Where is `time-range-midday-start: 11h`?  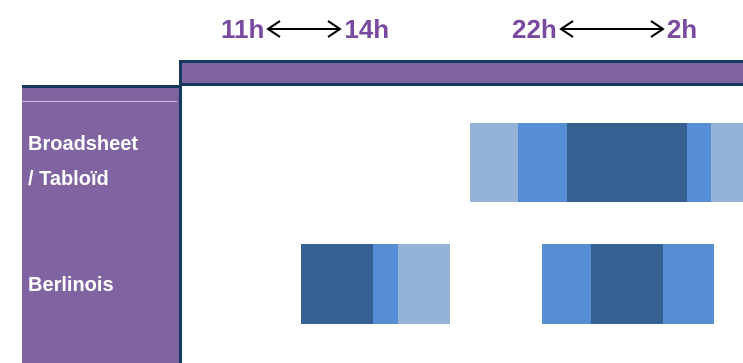
time-range-midday-start: 11h is located at coordinates (243, 28).